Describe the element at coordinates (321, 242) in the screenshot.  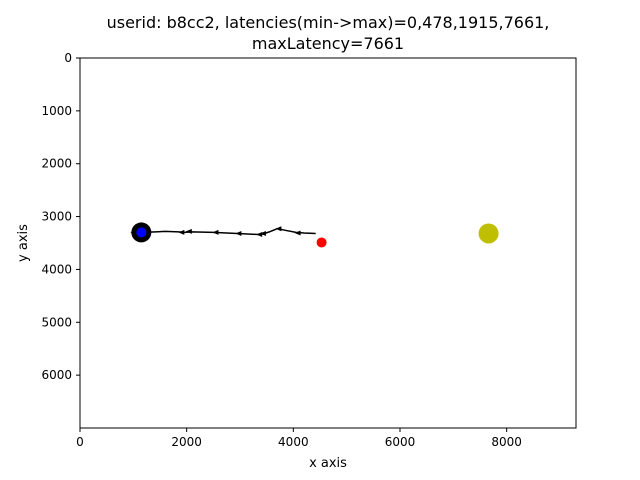
I see `last-marker` at that location.